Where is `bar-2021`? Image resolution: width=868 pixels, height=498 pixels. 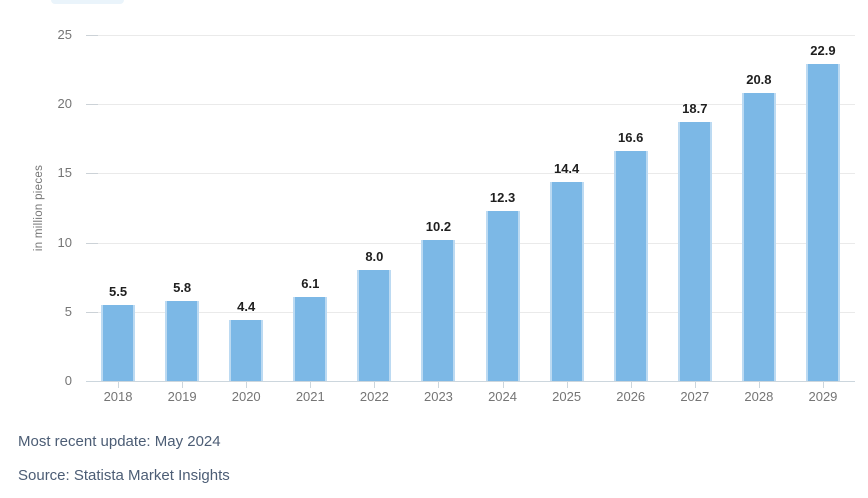 bar-2021 is located at coordinates (310, 338).